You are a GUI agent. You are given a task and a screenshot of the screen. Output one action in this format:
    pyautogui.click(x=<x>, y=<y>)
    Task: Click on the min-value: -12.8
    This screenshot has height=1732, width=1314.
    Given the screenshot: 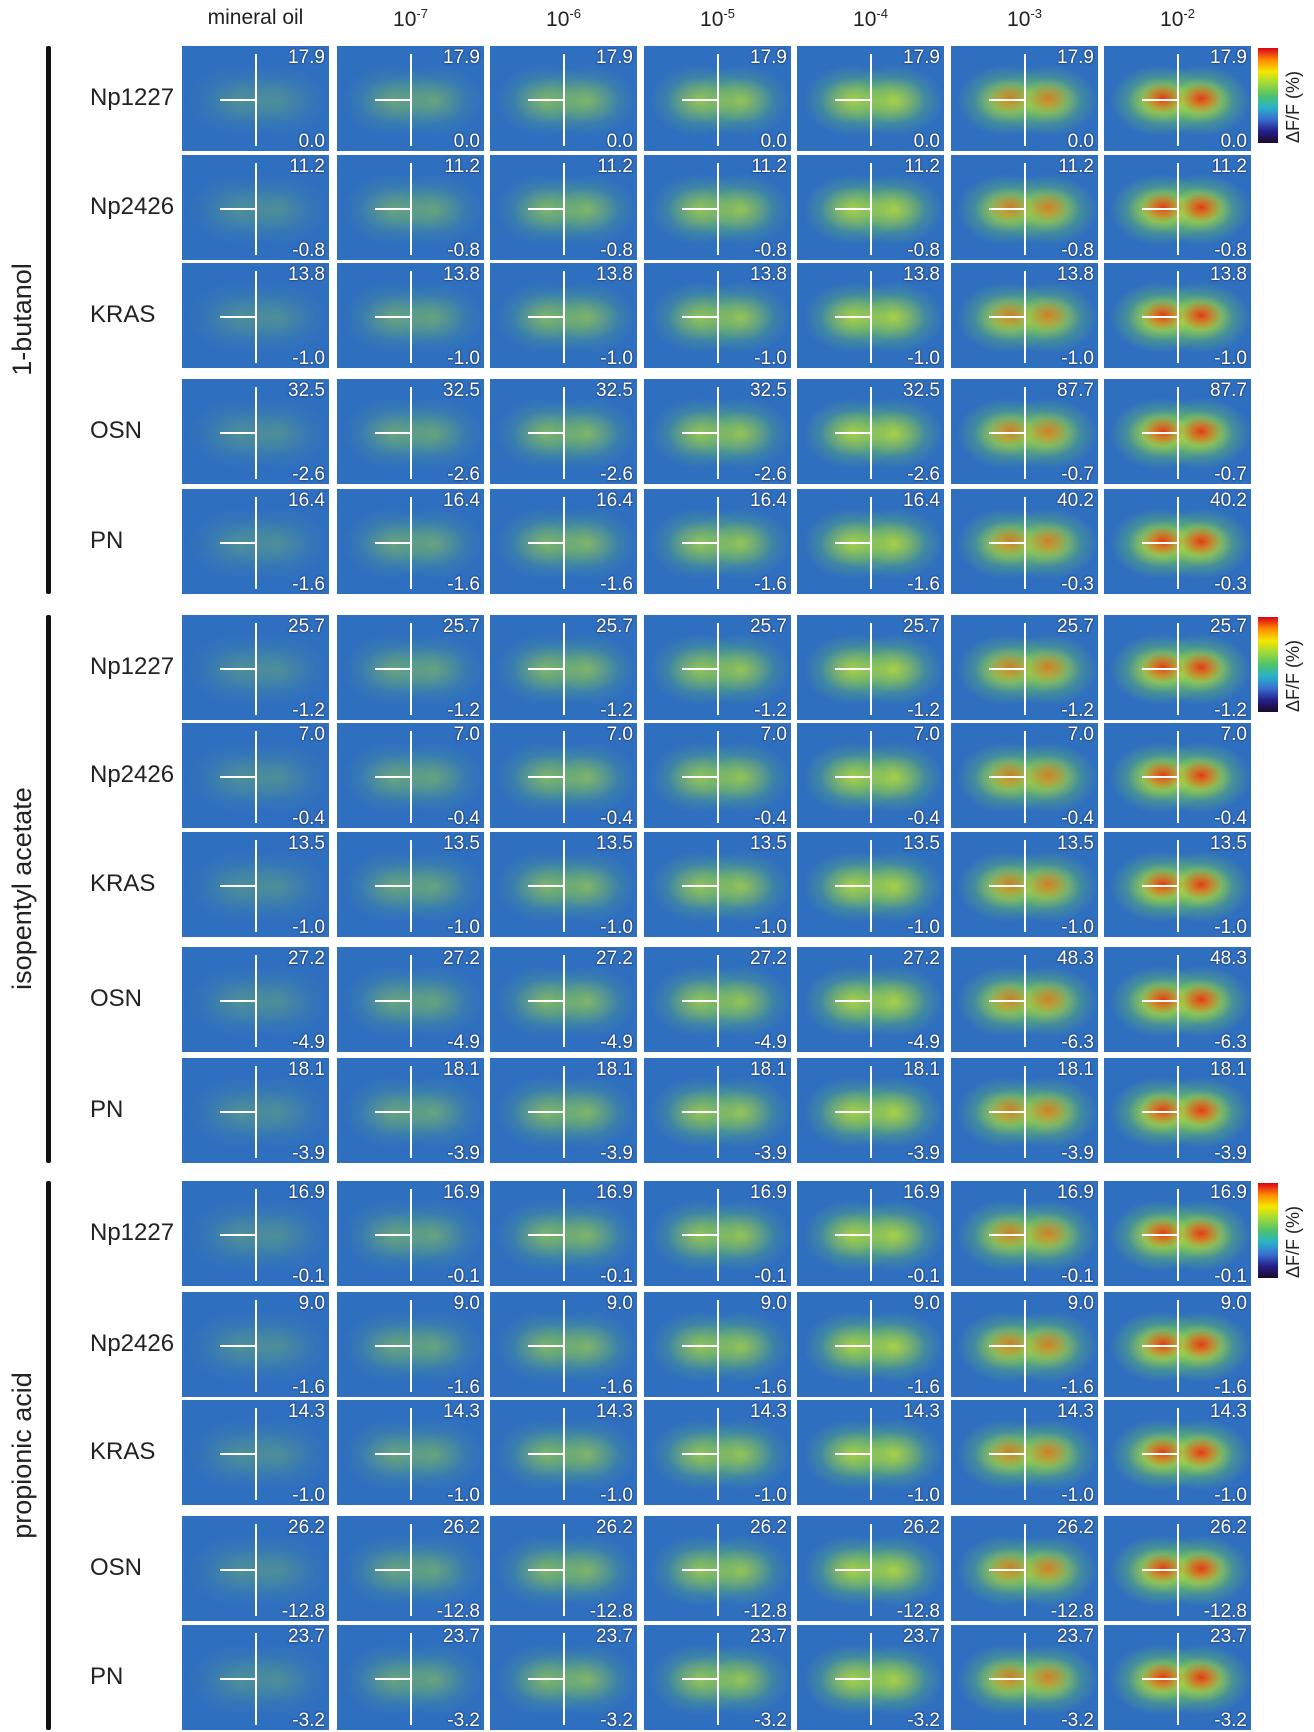 What is the action you would take?
    pyautogui.click(x=918, y=1611)
    